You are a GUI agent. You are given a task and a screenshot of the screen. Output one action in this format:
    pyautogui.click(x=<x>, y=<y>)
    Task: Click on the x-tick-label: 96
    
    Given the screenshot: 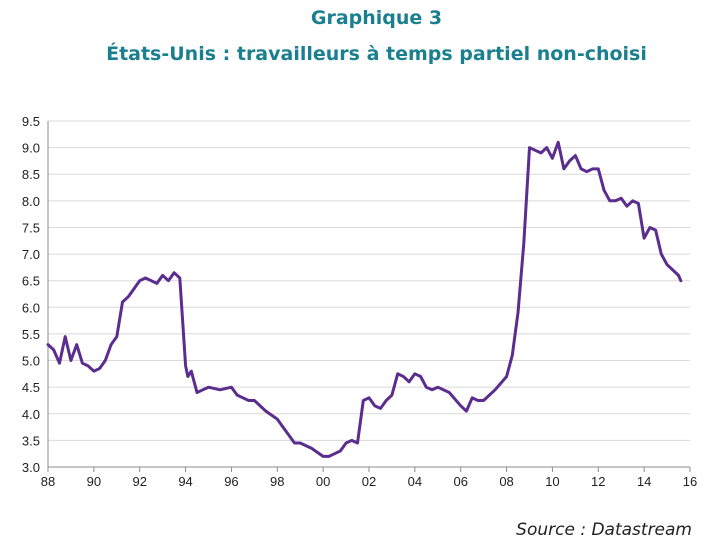 What is the action you would take?
    pyautogui.click(x=231, y=481)
    